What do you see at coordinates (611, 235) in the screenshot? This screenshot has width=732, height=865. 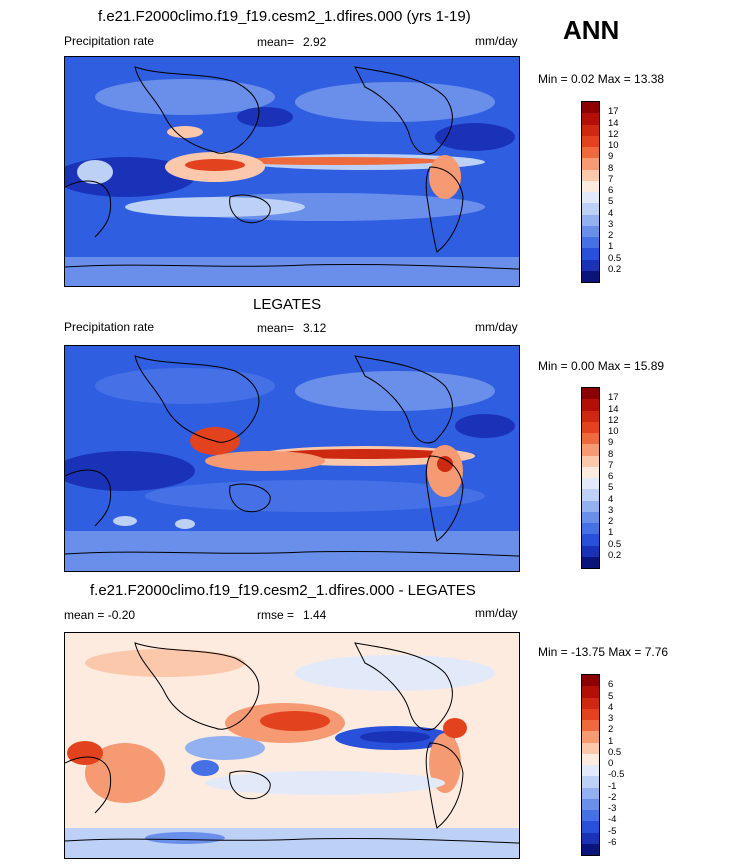 I see `colorbar-1-tick: 2` at bounding box center [611, 235].